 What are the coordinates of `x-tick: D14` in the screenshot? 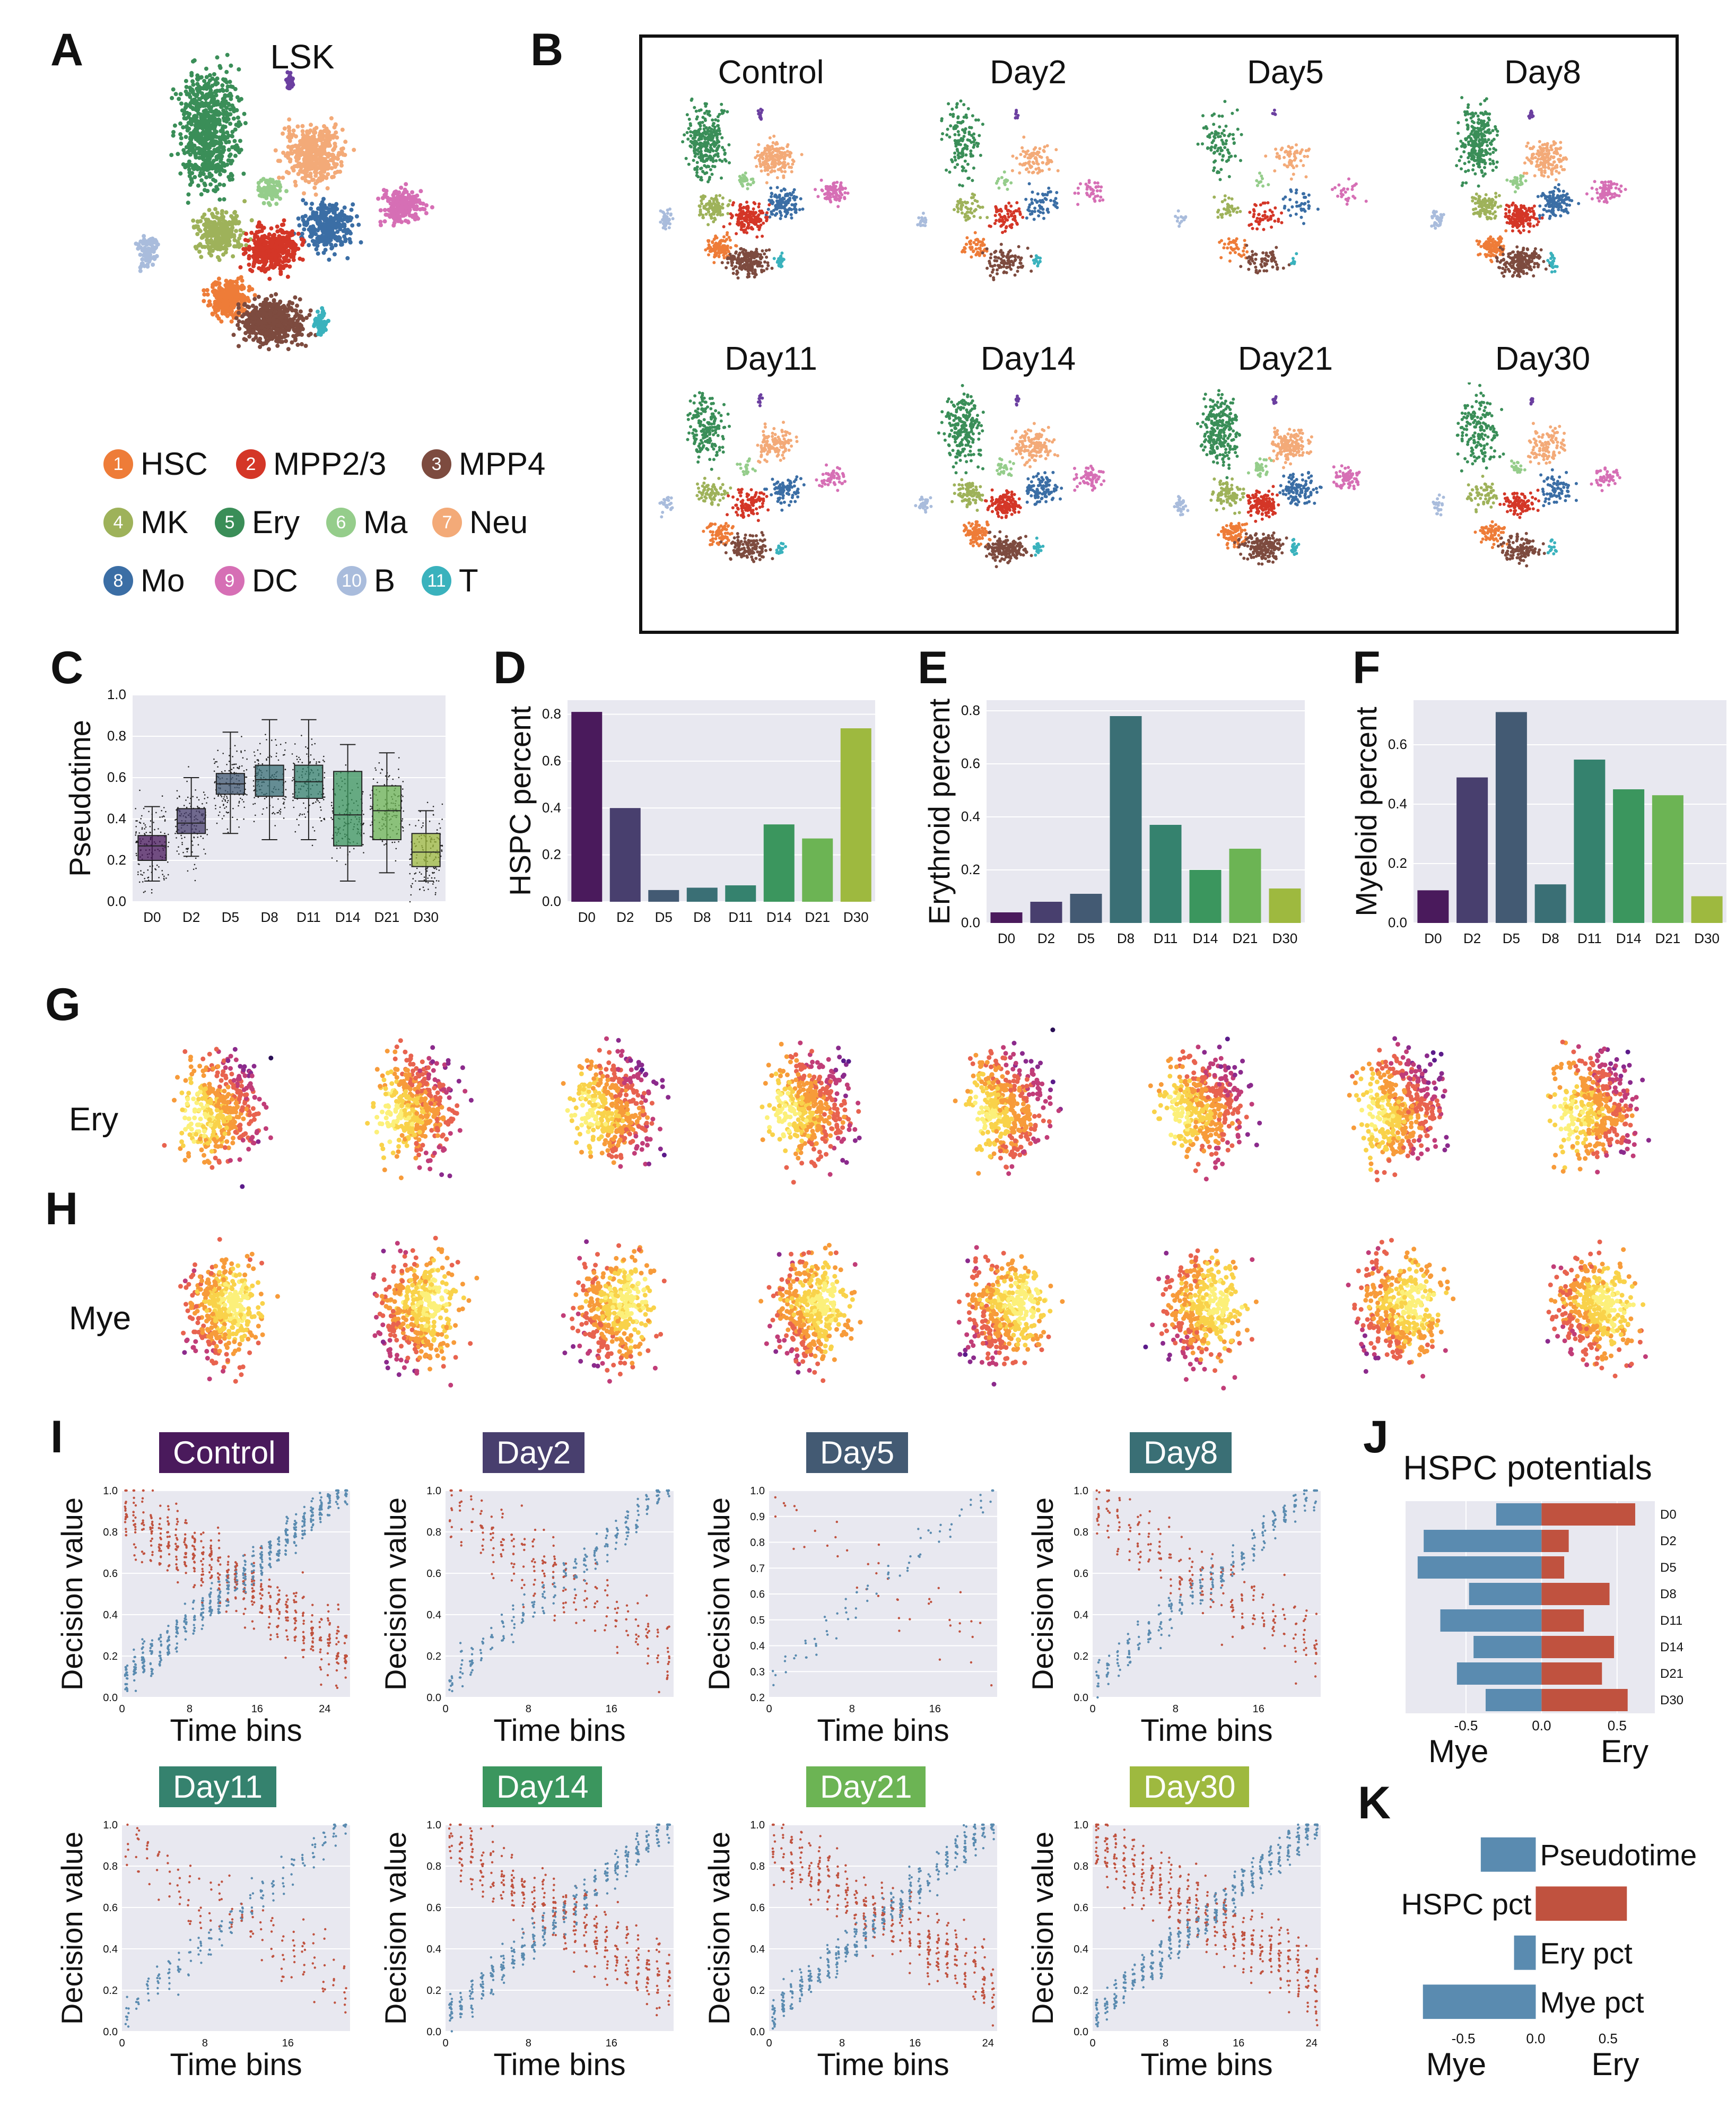 It's located at (779, 917).